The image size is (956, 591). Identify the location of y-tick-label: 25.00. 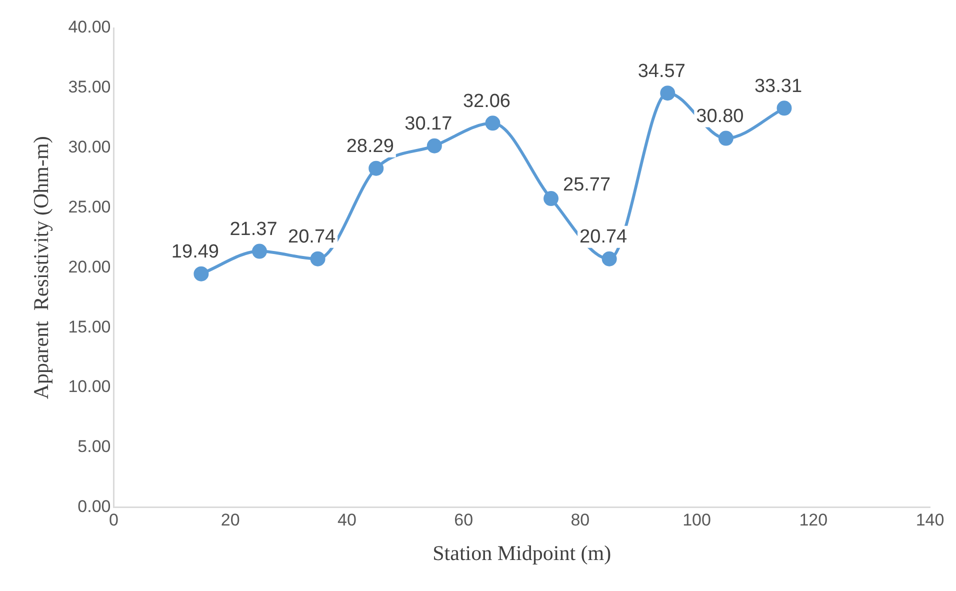
(89, 206).